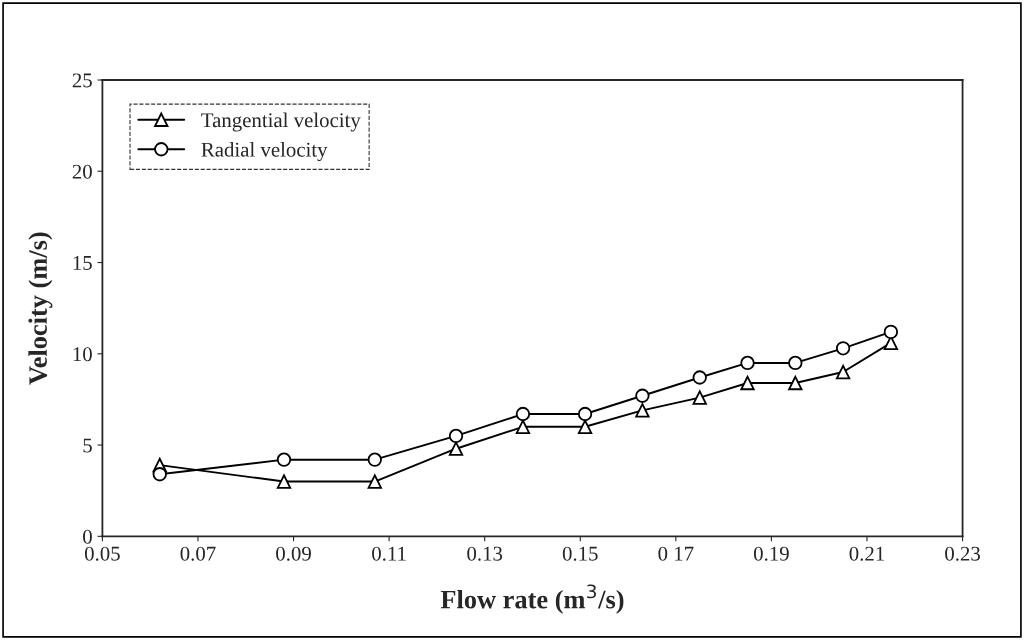 The image size is (1024, 640). What do you see at coordinates (82, 263) in the screenshot?
I see `y-tick-label: 15` at bounding box center [82, 263].